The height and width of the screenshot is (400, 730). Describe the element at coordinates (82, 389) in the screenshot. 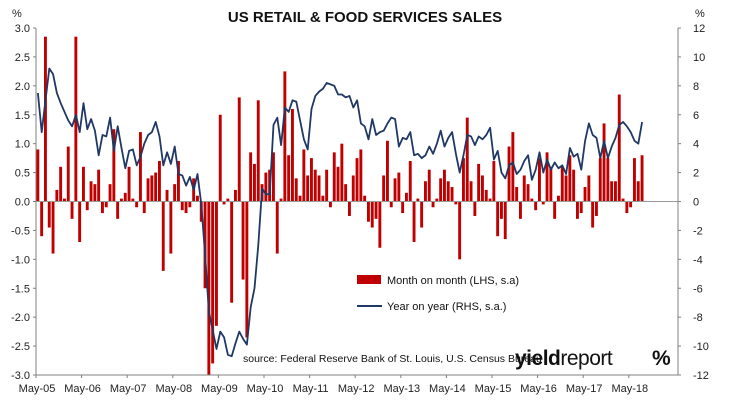

I see `x-tick-label: May-06` at that location.